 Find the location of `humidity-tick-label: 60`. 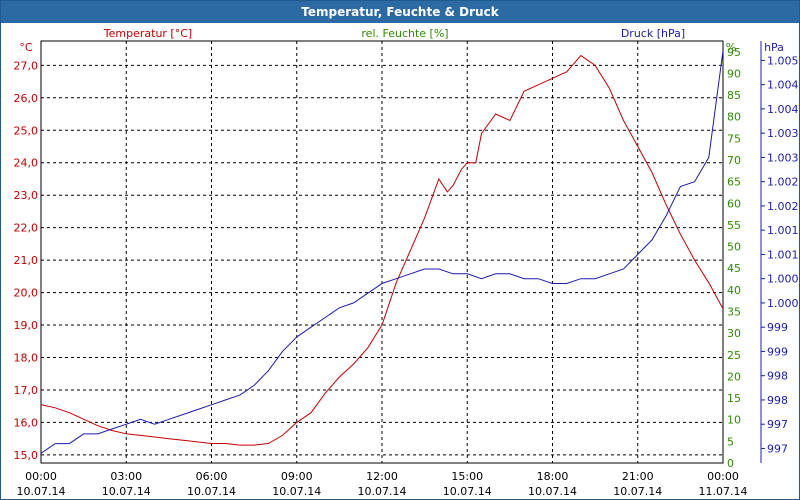

humidity-tick-label: 60 is located at coordinates (734, 203).